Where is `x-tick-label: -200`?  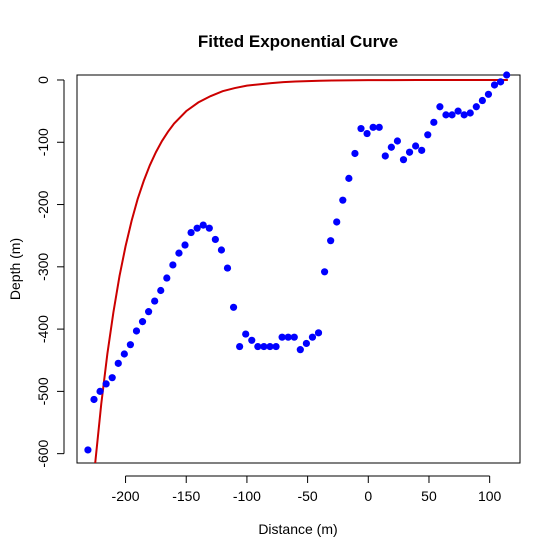
x-tick-label: -200 is located at coordinates (126, 496).